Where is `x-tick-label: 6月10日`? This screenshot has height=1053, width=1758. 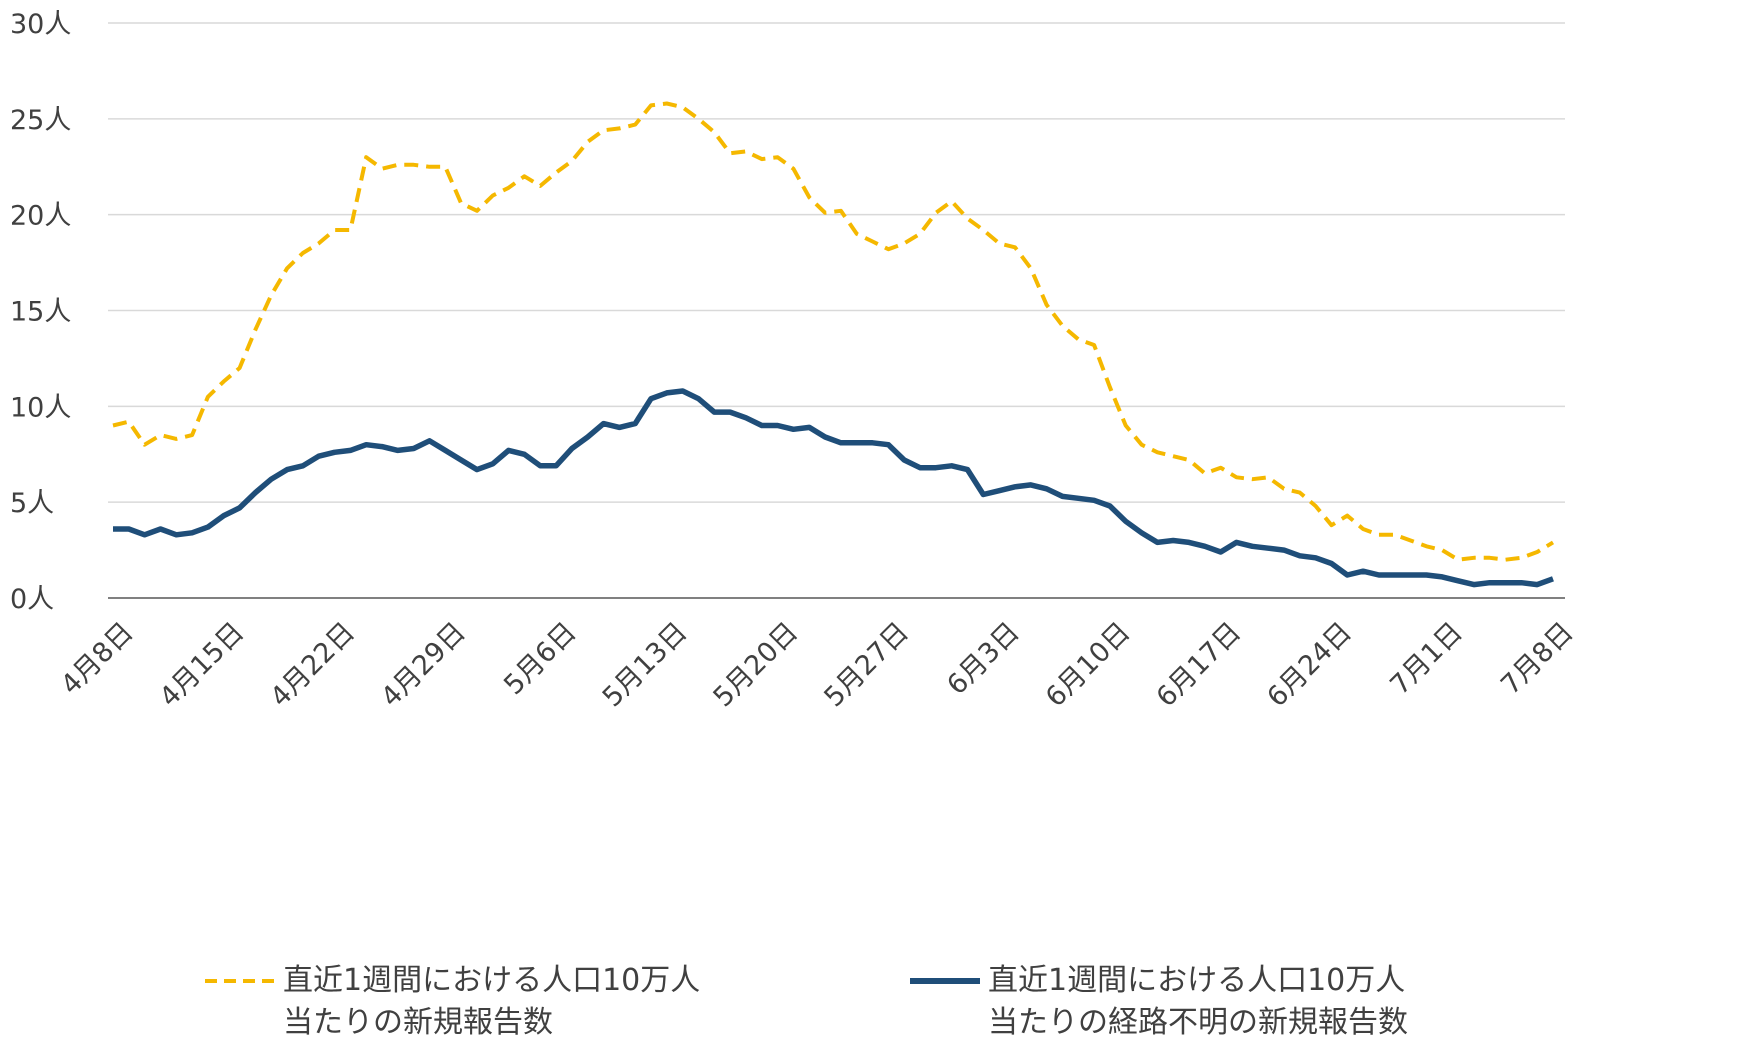
x-tick-label: 6月10日 is located at coordinates (1088, 665).